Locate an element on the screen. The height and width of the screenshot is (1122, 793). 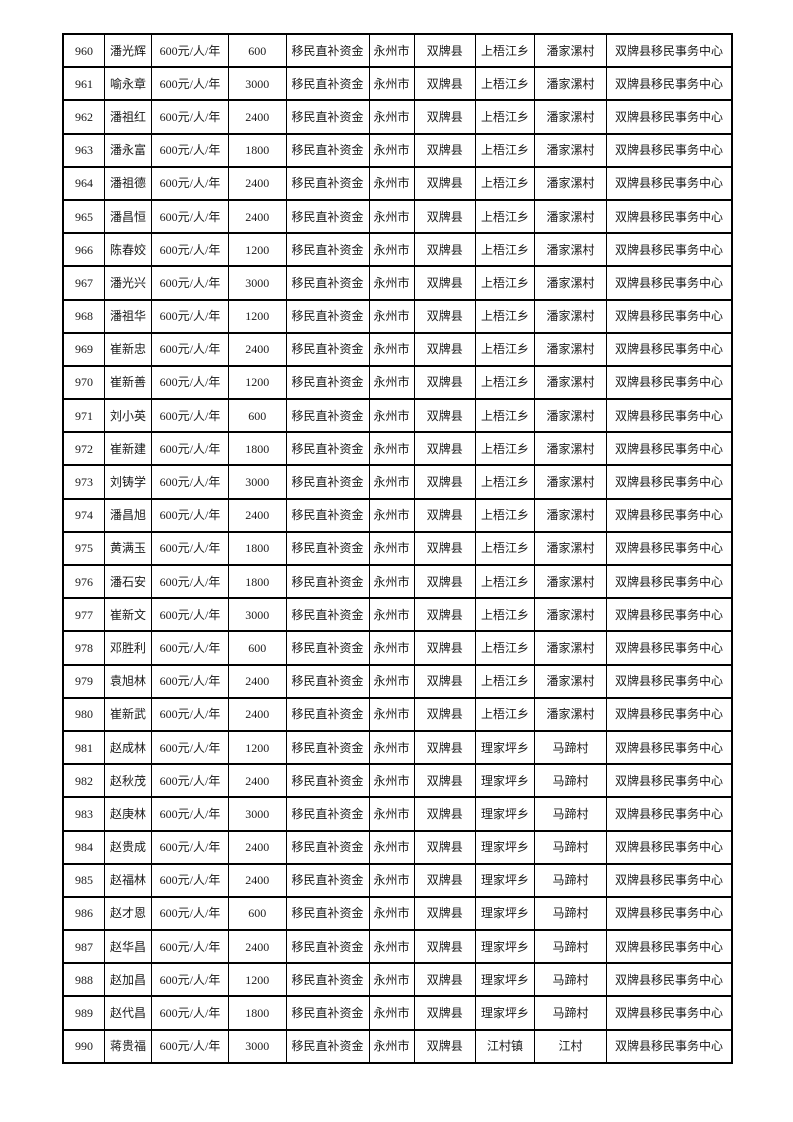
name-cell: 潘光辉 is located at coordinates (128, 50).